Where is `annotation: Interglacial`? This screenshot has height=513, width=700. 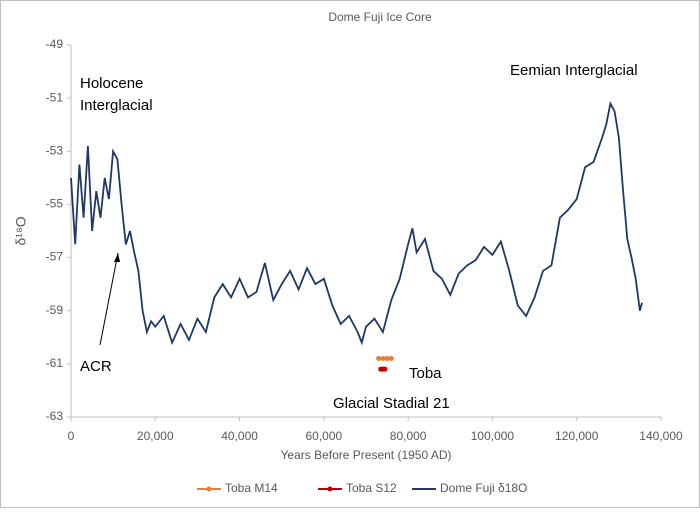
annotation: Interglacial is located at coordinates (116, 105).